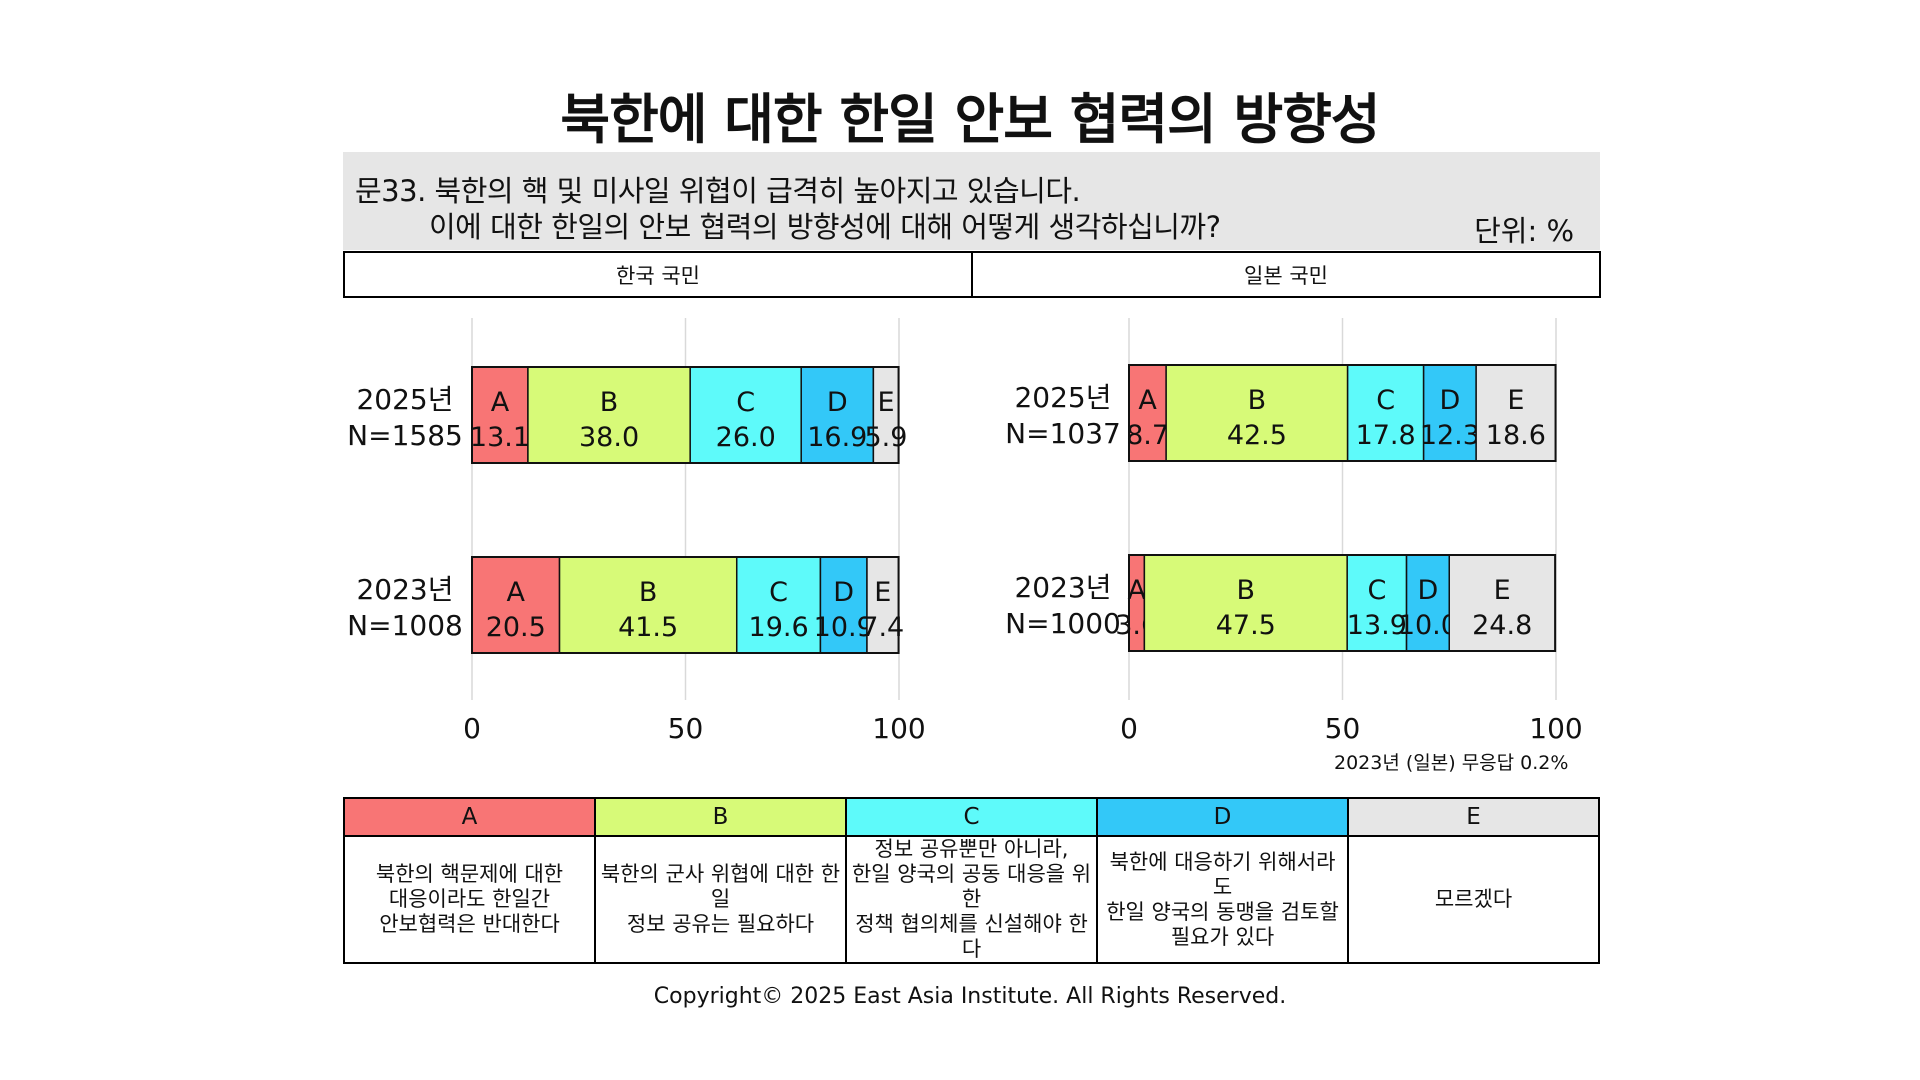 Image resolution: width=1920 pixels, height=1080 pixels. Describe the element at coordinates (1222, 899) in the screenshot. I see `legend-text-d: 북한에 대응하기 위해서라도 한일 양국의 동맹을 검토할 필요가 있다` at that location.